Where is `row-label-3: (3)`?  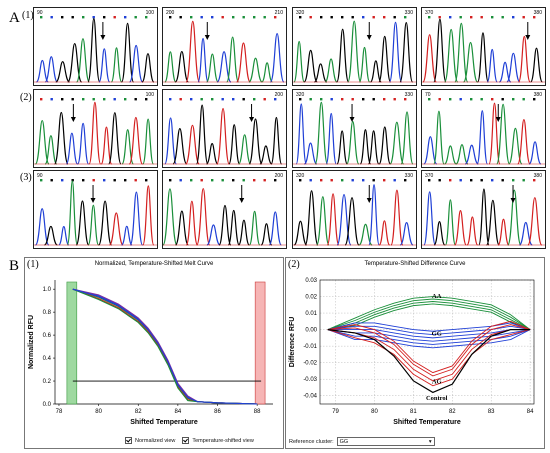
row-label-3: (3) is located at coordinates (26, 177).